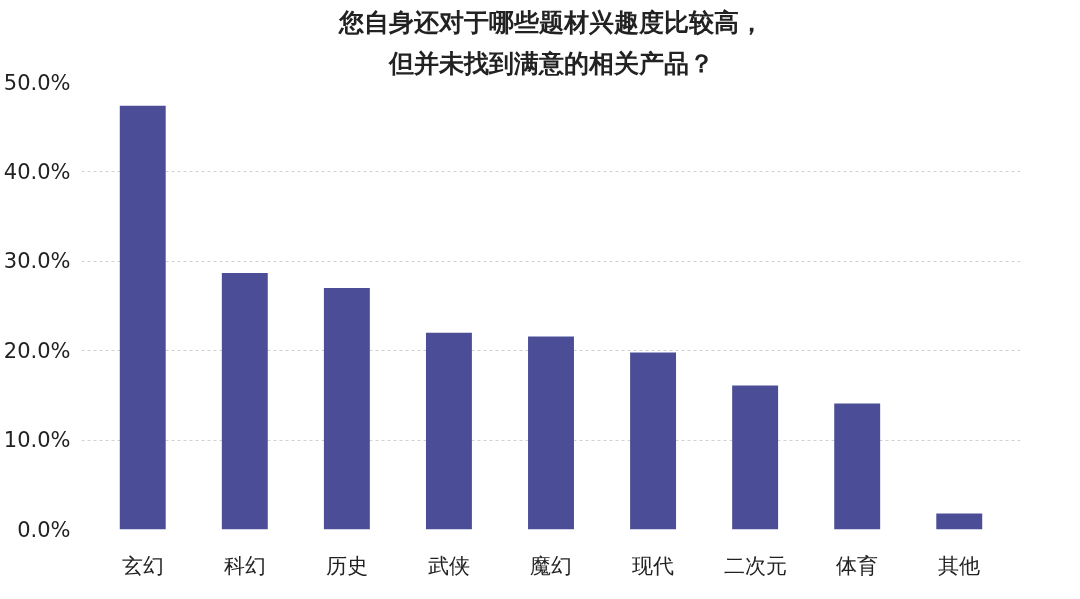  What do you see at coordinates (37, 82) in the screenshot?
I see `y-tick-label: 50.0%` at bounding box center [37, 82].